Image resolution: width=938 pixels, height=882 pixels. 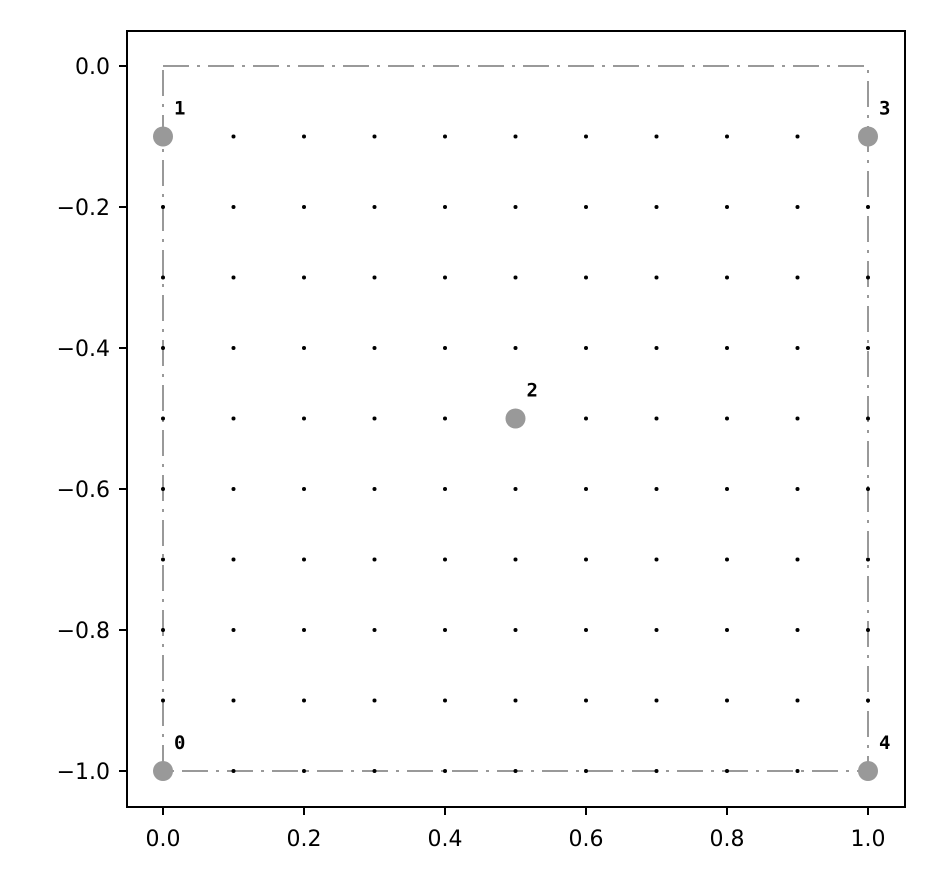 I want to click on x-tick-label: 0.2, so click(x=304, y=839).